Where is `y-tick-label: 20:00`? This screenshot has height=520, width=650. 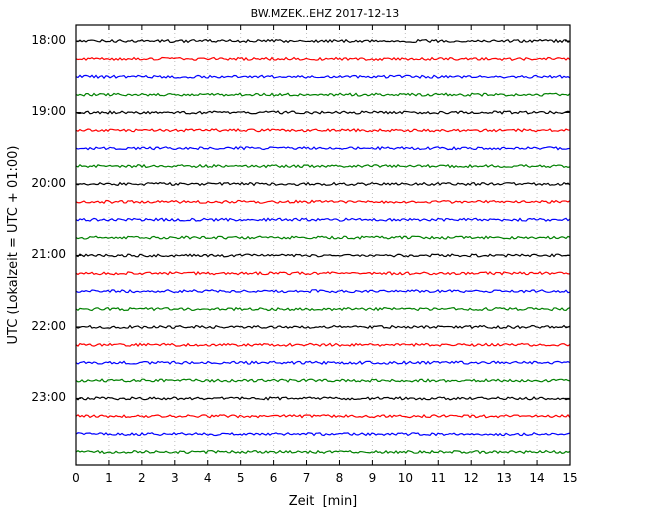
y-tick-label: 20:00 is located at coordinates (48, 182).